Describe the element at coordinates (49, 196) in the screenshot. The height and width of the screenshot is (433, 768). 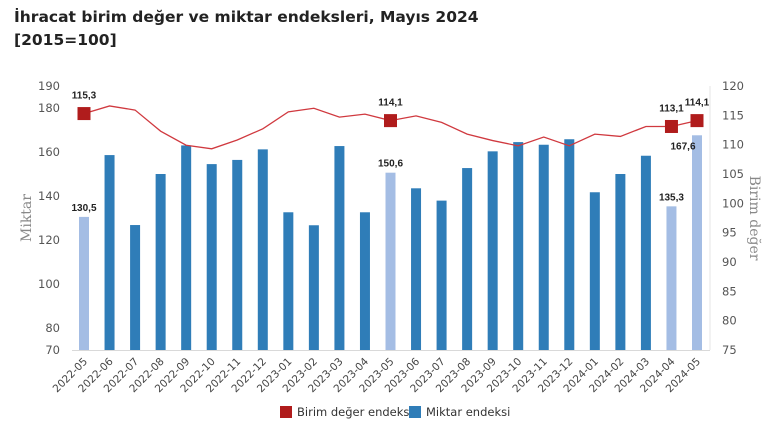
I see `y-left-tick: 140` at that location.